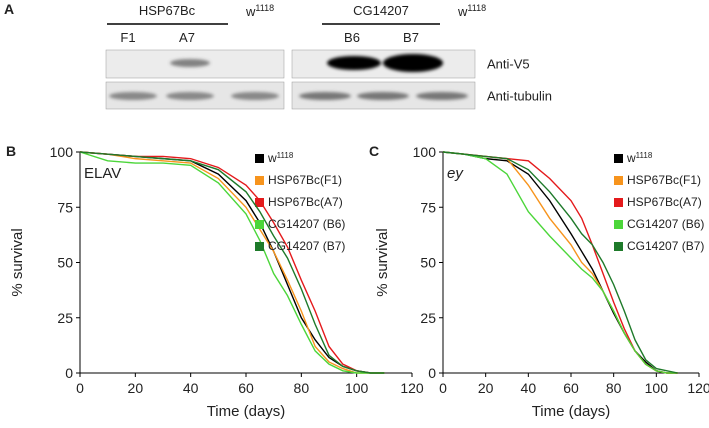 The width and height of the screenshot is (709, 428). I want to click on annotation: ey, so click(455, 173).